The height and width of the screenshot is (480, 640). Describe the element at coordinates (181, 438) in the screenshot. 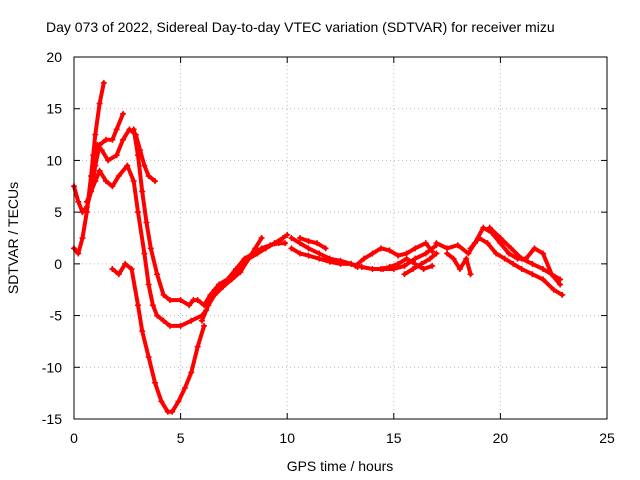

I see `x-tick-label: 5` at that location.